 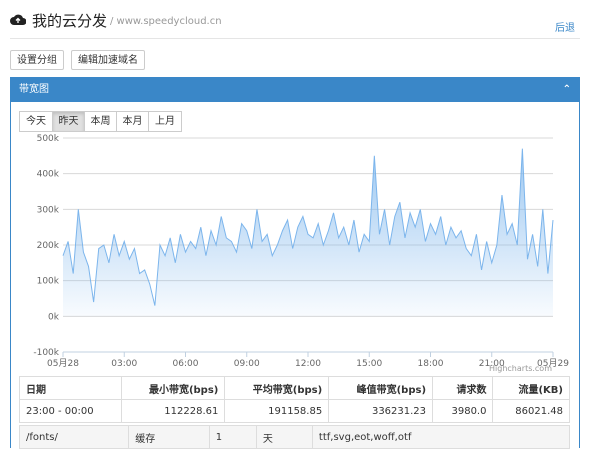 I want to click on tab: 上月, so click(x=165, y=121).